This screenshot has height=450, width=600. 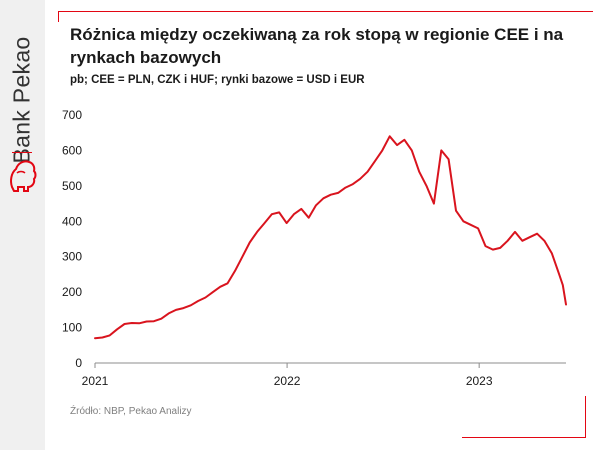 What do you see at coordinates (72, 257) in the screenshot?
I see `y-tick-label: 300` at bounding box center [72, 257].